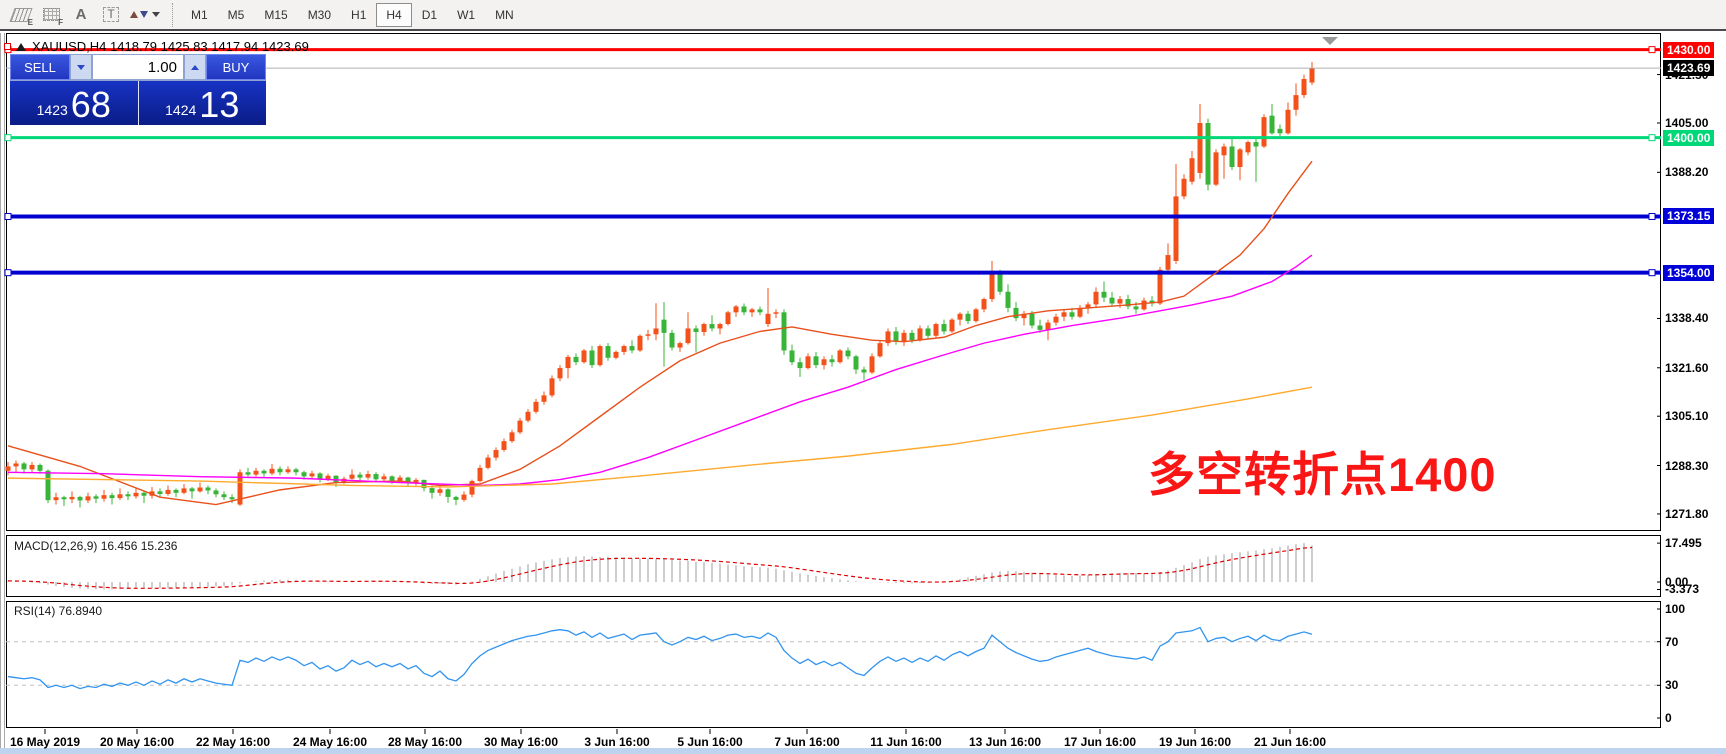  I want to click on macd-panel, so click(833, 566).